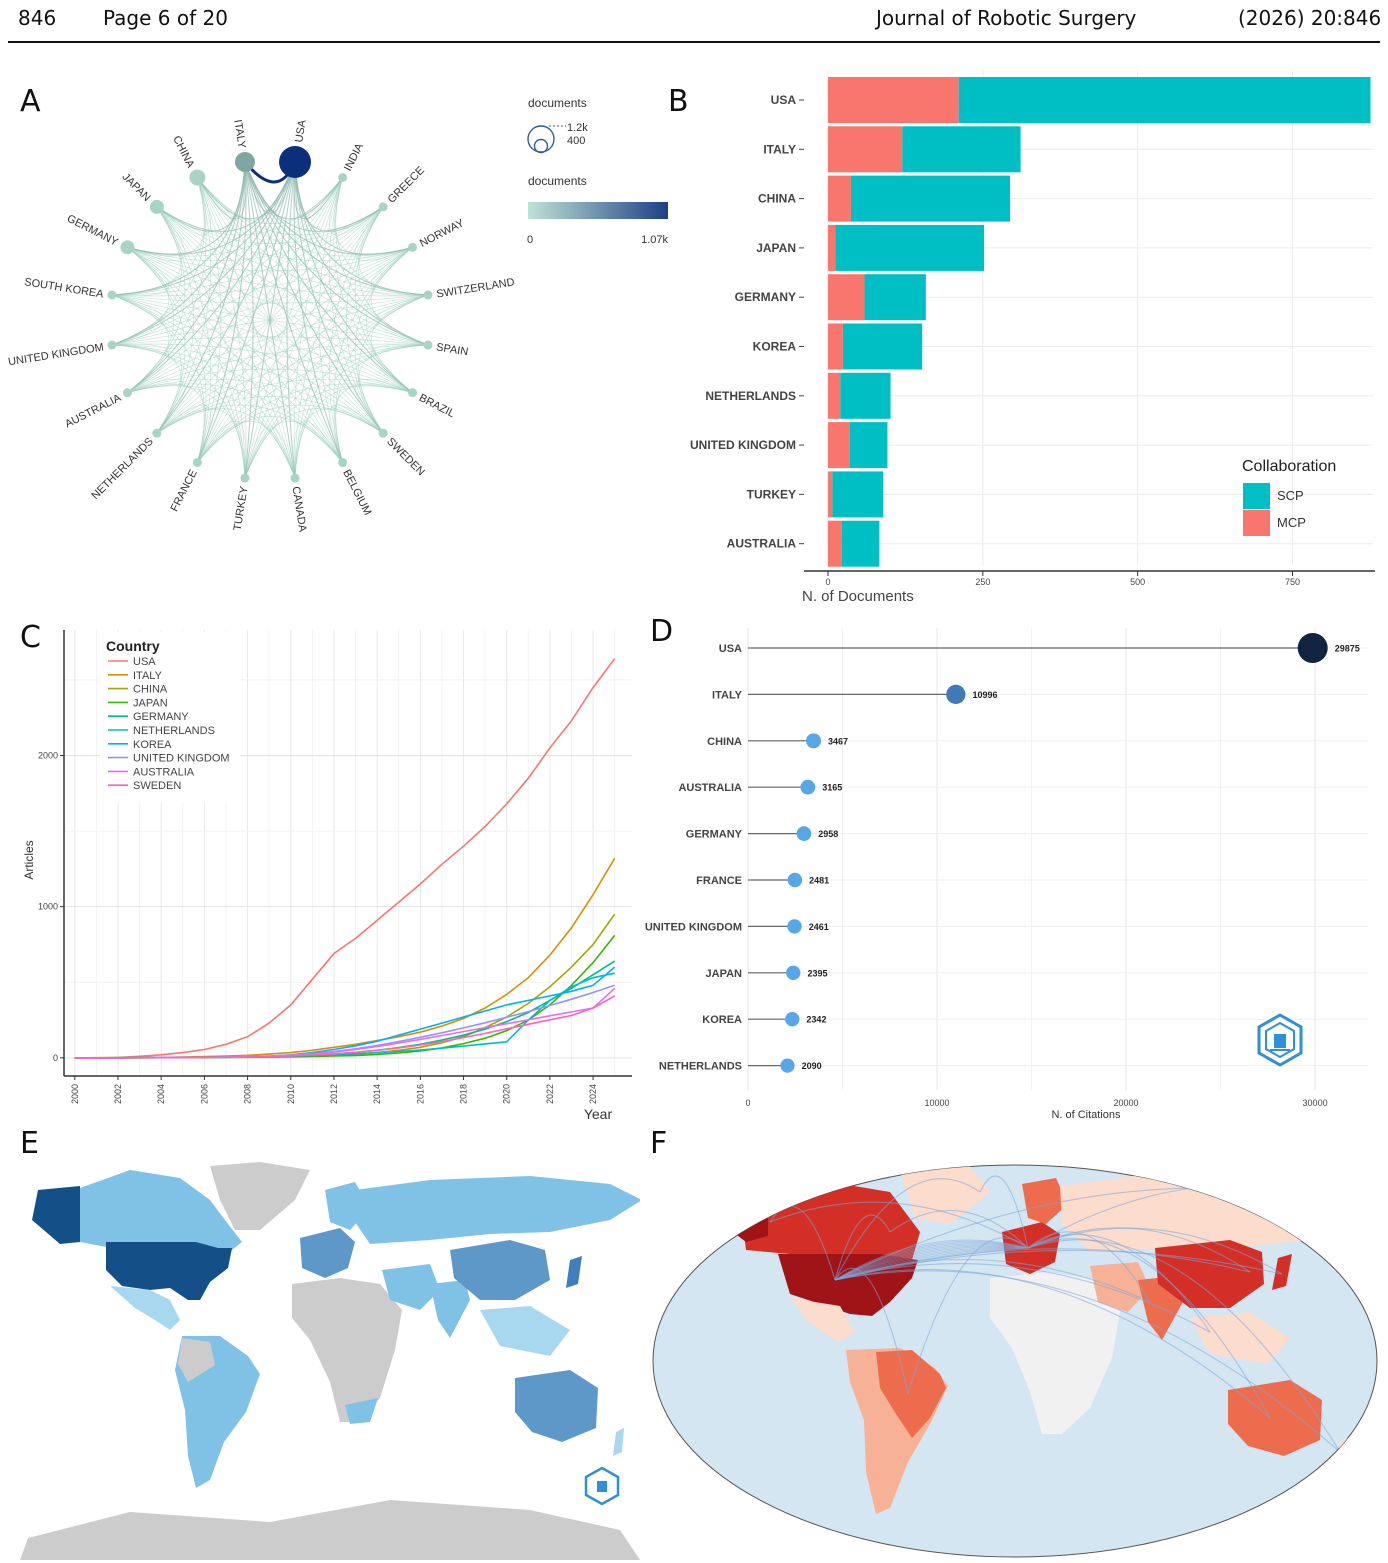  I want to click on bar-scp-germany, so click(895, 297).